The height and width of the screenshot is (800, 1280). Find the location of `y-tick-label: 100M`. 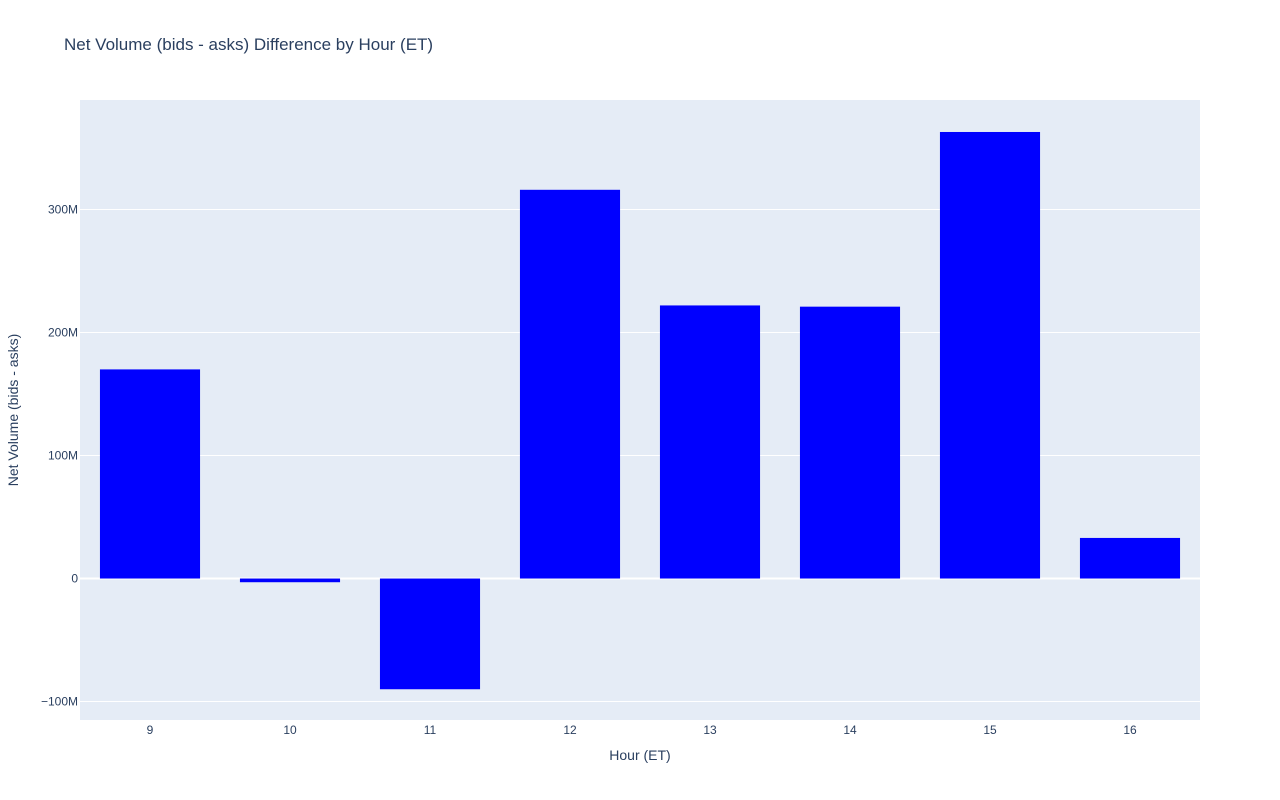

y-tick-label: 100M is located at coordinates (63, 456).